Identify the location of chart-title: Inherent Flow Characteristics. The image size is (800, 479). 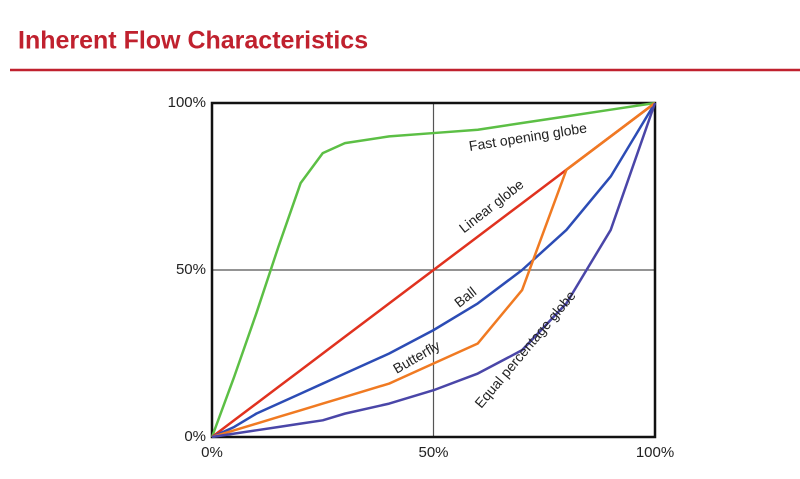
(193, 41).